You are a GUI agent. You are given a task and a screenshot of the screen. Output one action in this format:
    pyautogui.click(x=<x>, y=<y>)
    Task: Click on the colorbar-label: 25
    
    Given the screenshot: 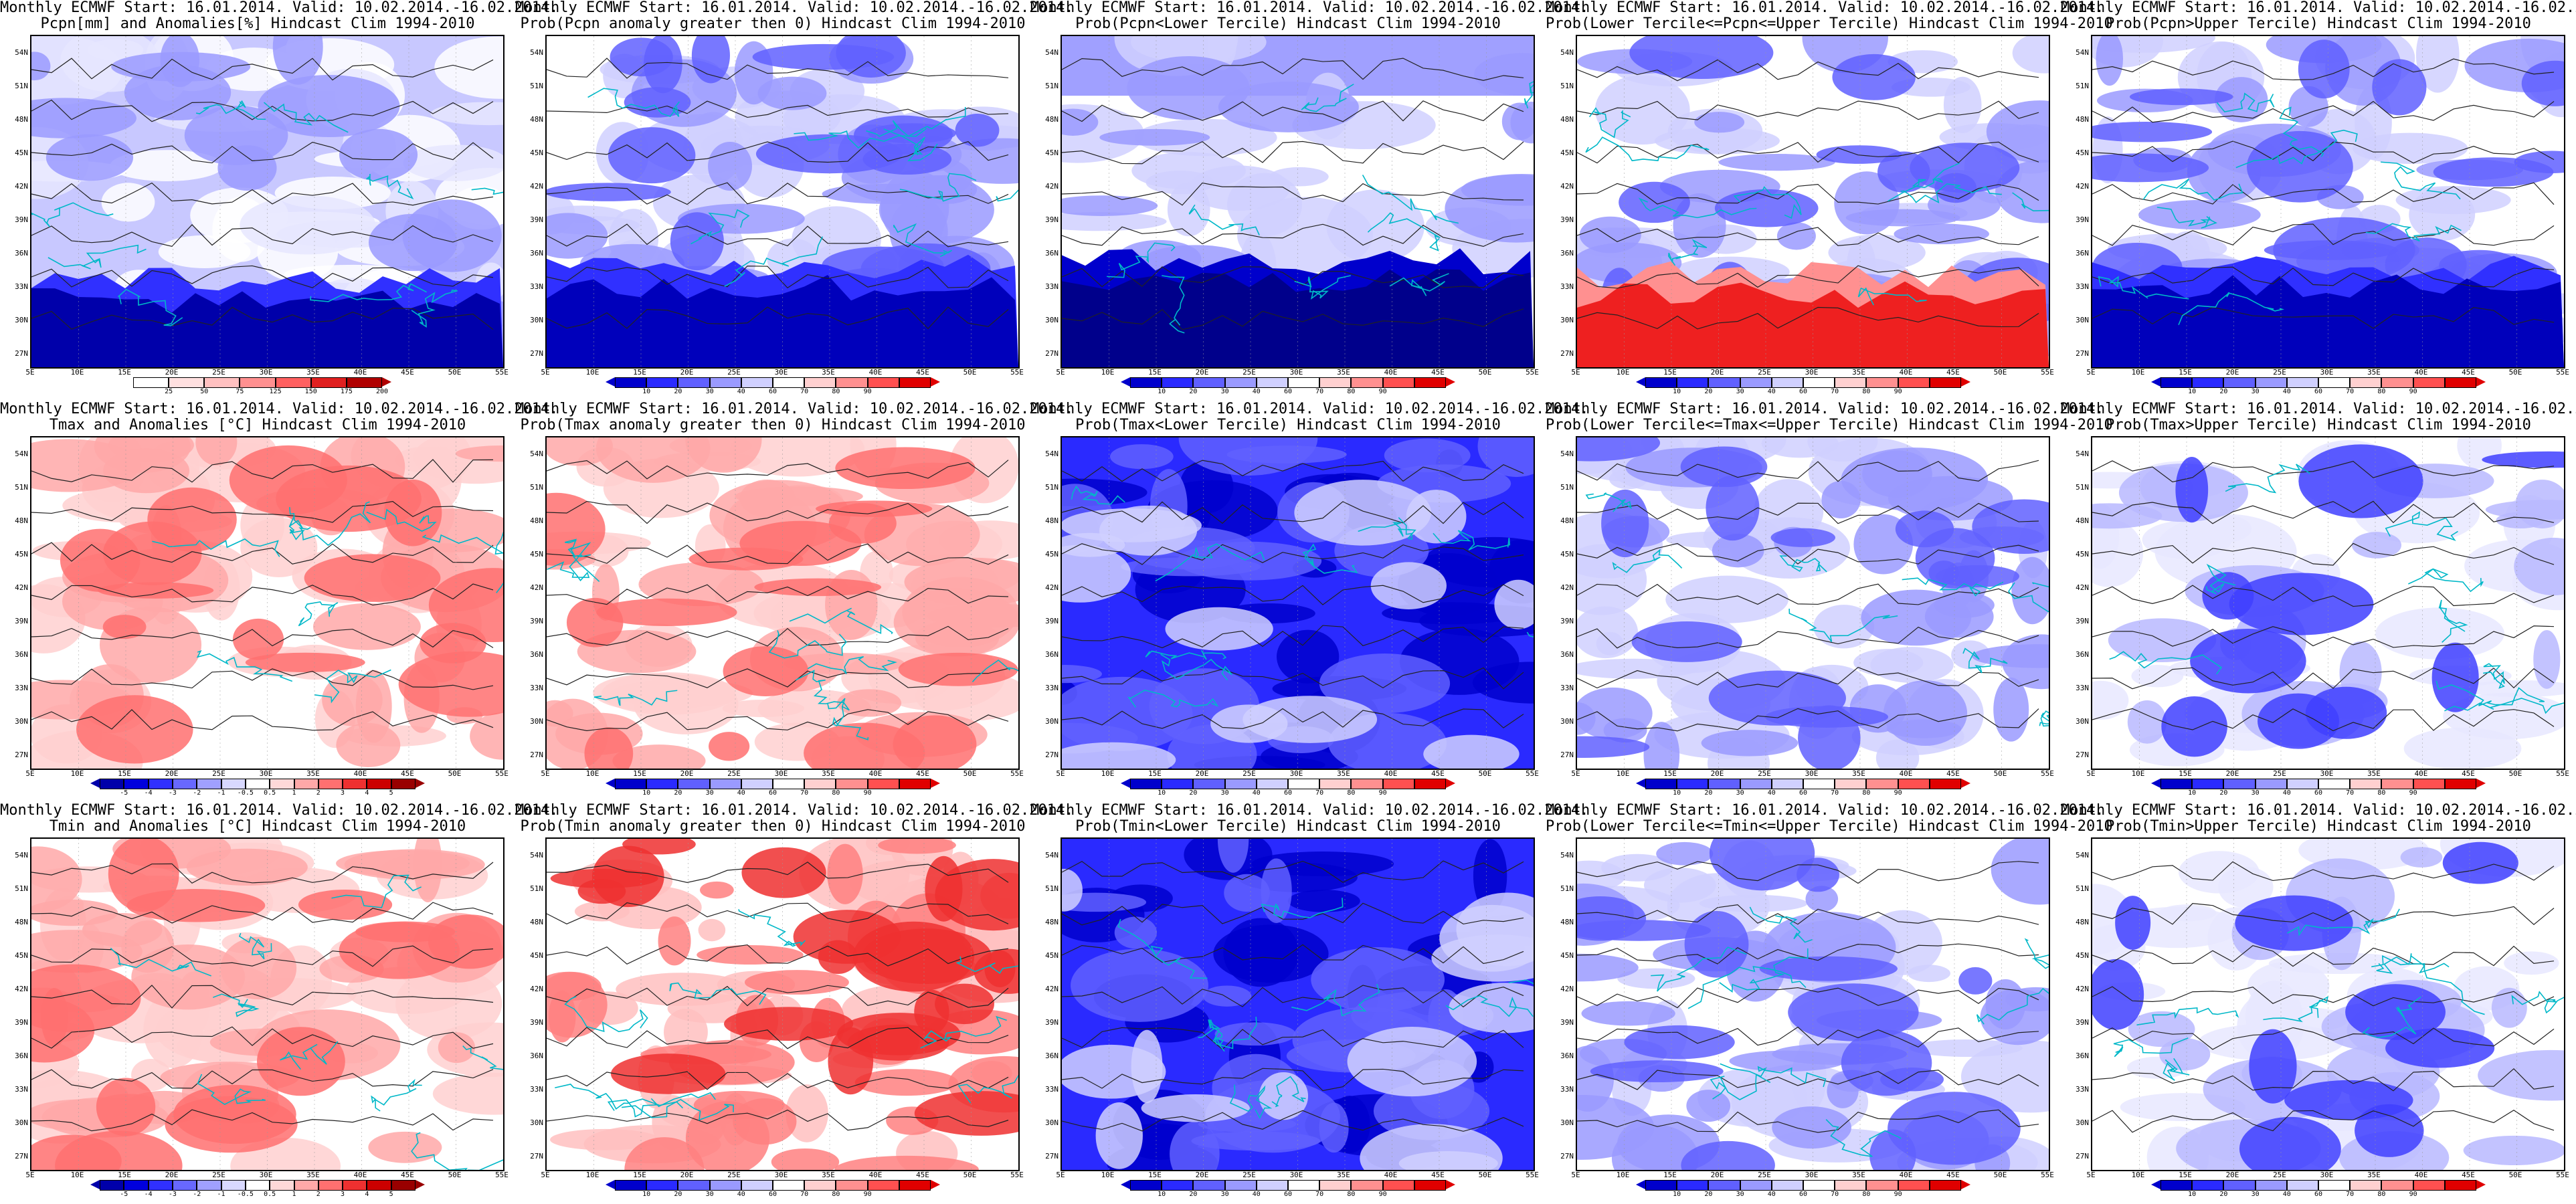 What is the action you would take?
    pyautogui.click(x=169, y=391)
    